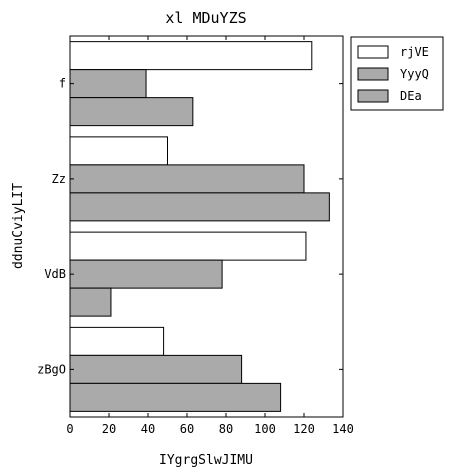 The height and width of the screenshot is (476, 476). I want to click on legend-label-YyyQ: YyyQ, so click(414, 74).